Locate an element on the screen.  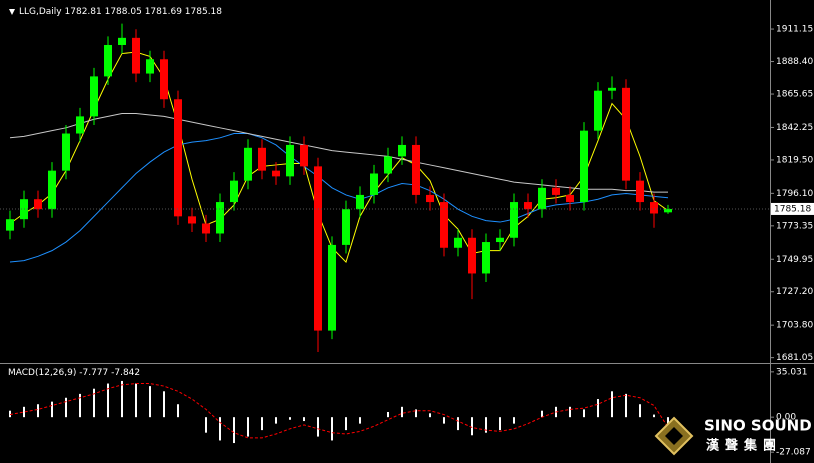
y-tick-label: 0.00 is located at coordinates (786, 418).